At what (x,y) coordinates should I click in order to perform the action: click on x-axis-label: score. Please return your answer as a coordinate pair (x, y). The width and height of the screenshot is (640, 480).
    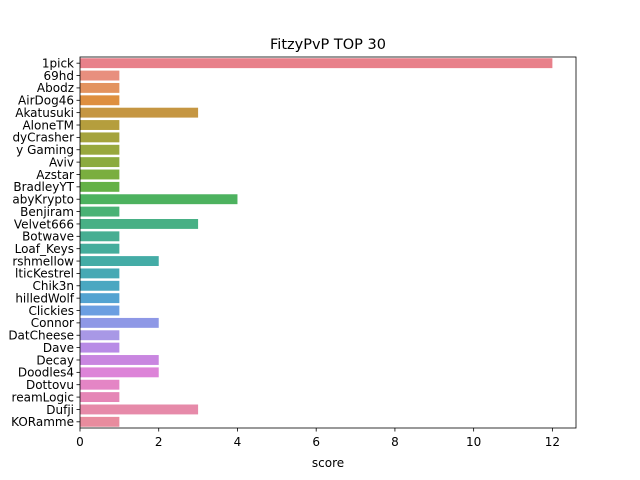
    Looking at the image, I should click on (328, 463).